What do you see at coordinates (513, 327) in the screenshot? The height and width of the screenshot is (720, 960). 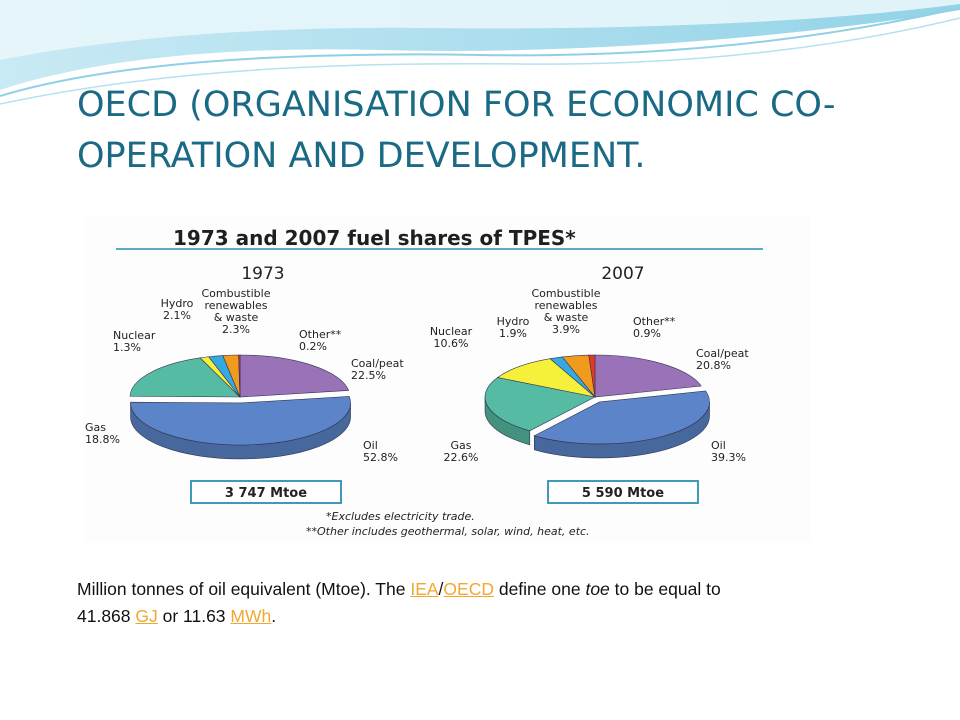 I see `slice-label: Hydro 1.9%` at bounding box center [513, 327].